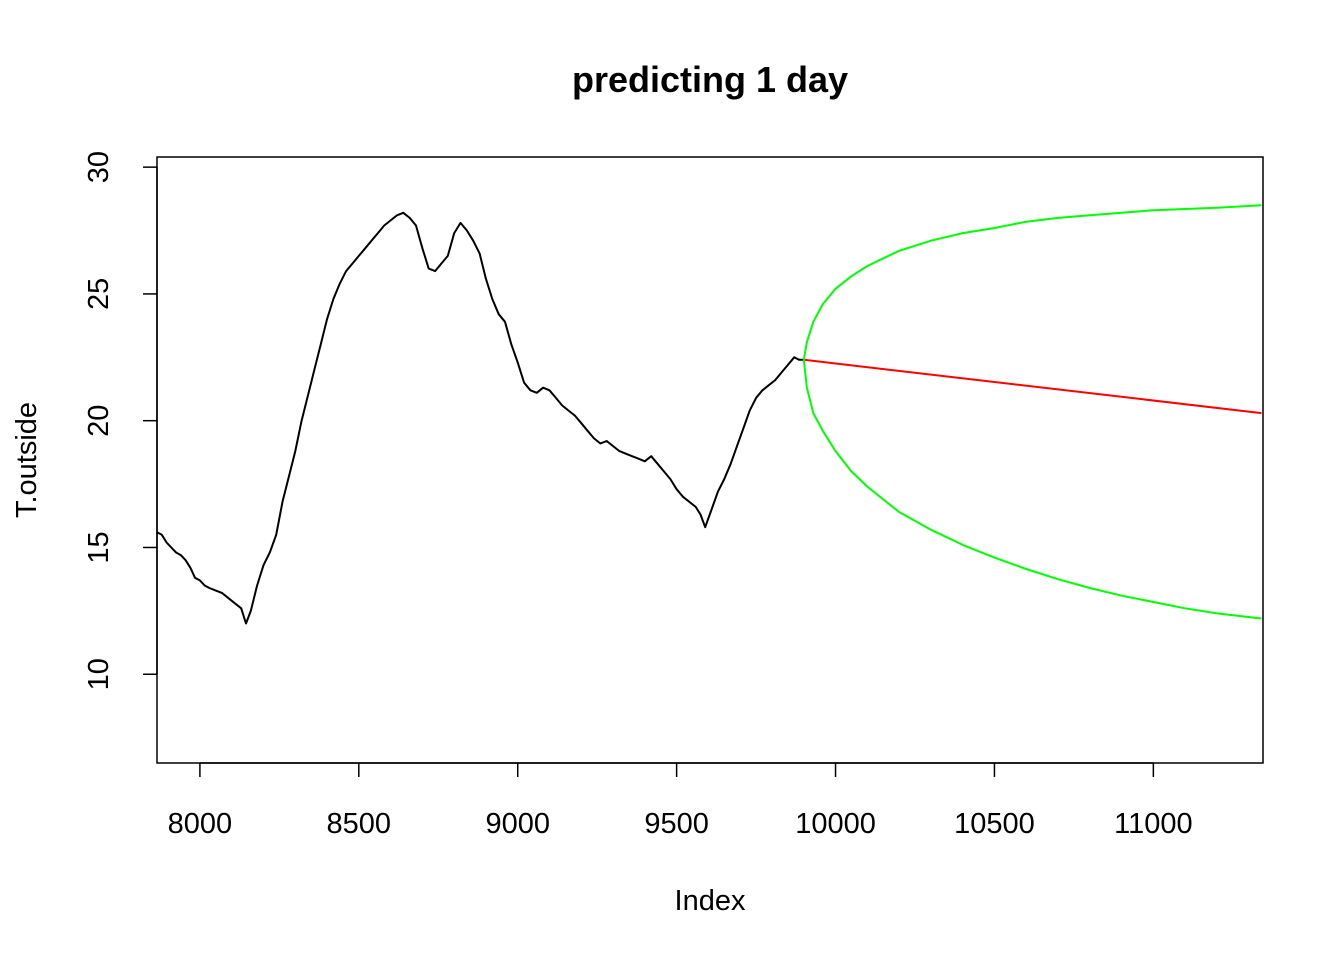  I want to click on x-tick-label: 9000, so click(517, 824).